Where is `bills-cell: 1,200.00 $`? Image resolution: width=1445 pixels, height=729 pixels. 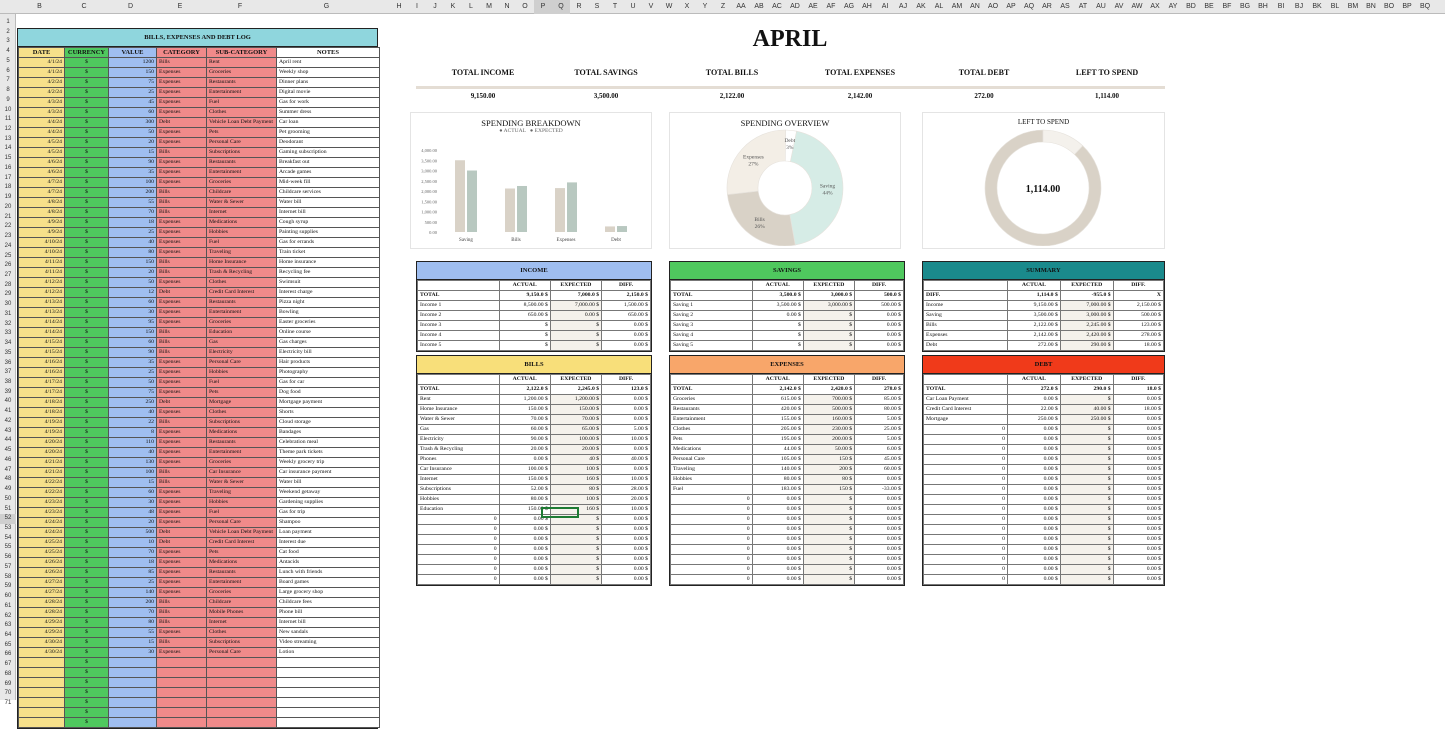
bills-cell: 1,200.00 $ is located at coordinates (524, 399).